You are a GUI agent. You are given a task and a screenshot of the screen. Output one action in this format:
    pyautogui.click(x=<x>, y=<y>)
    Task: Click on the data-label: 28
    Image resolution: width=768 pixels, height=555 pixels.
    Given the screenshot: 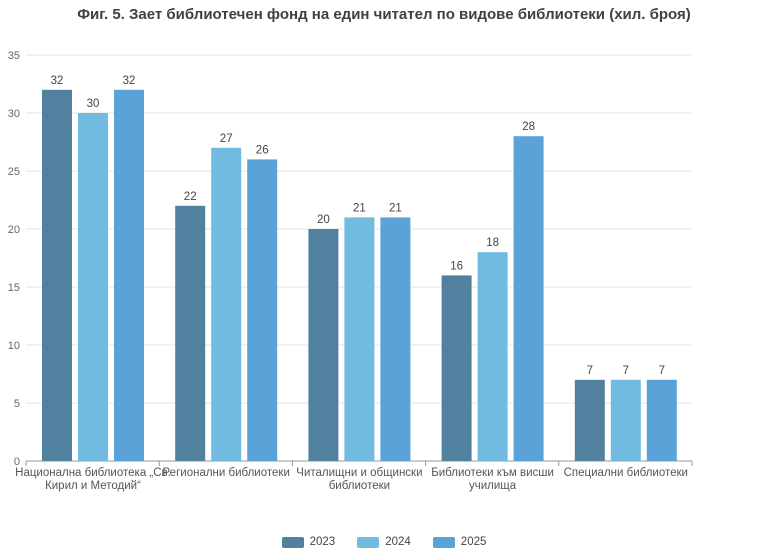 What is the action you would take?
    pyautogui.click(x=528, y=127)
    